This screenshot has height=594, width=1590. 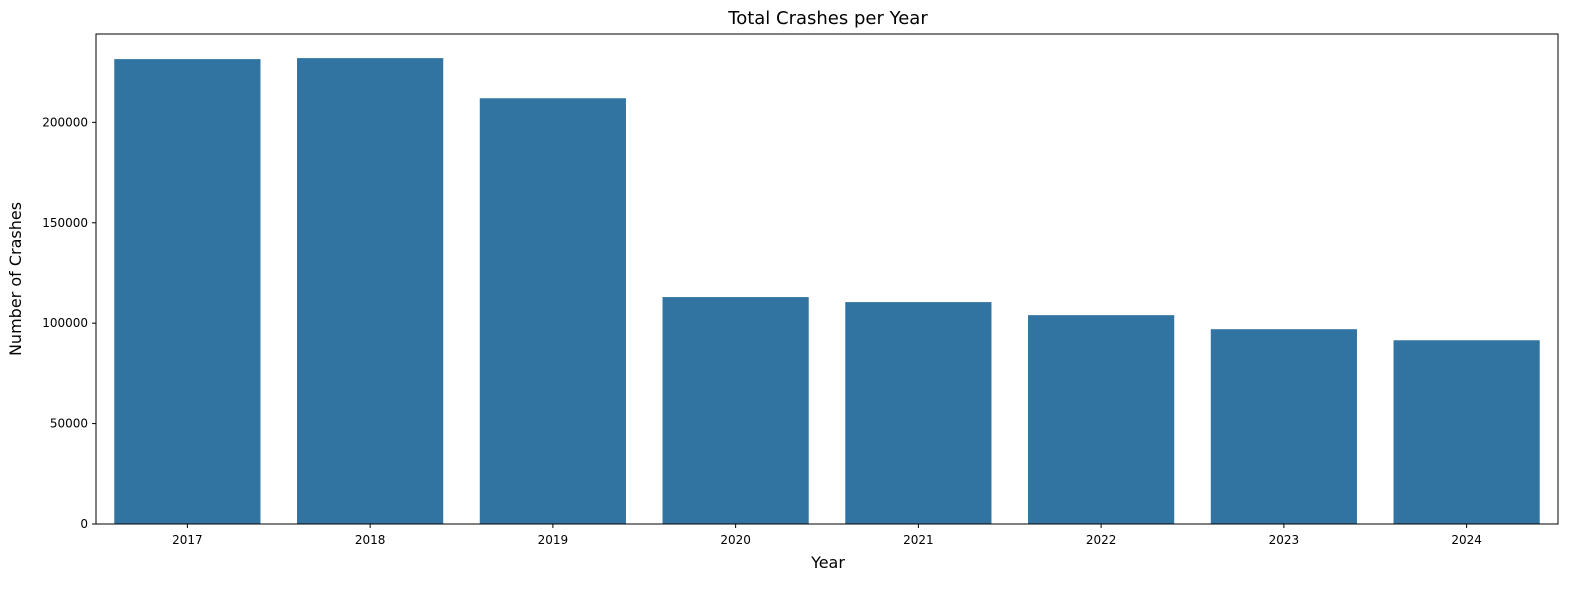 I want to click on bar-2022, so click(x=1101, y=419).